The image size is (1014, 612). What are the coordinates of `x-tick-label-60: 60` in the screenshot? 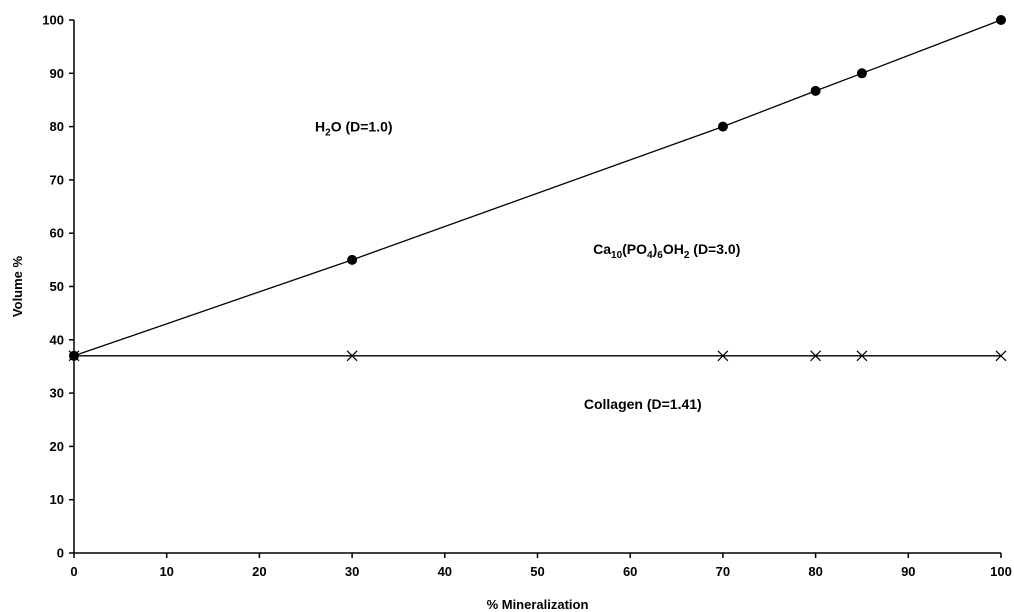 It's located at (630, 571).